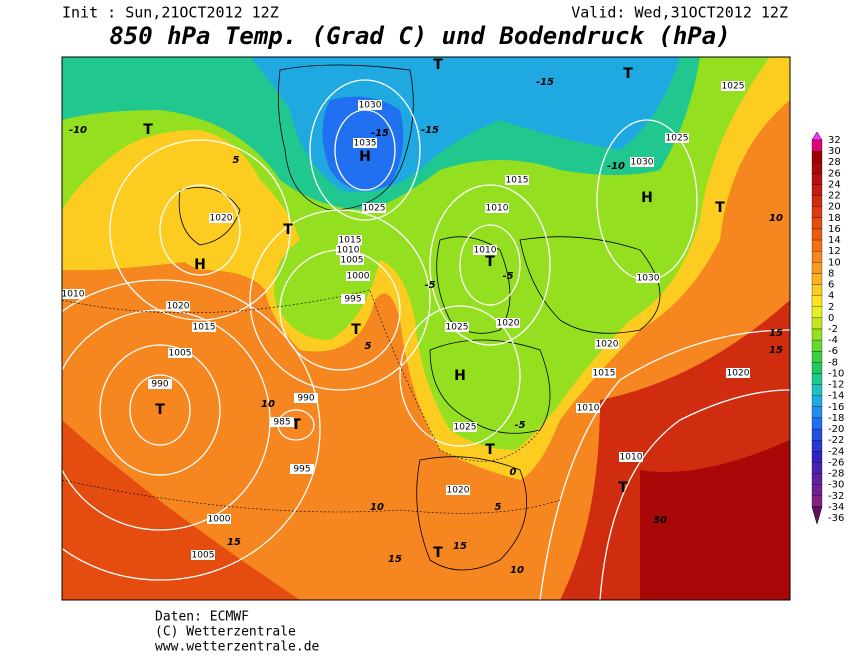  Describe the element at coordinates (836, 451) in the screenshot. I see `colorbar-label: -24` at that location.